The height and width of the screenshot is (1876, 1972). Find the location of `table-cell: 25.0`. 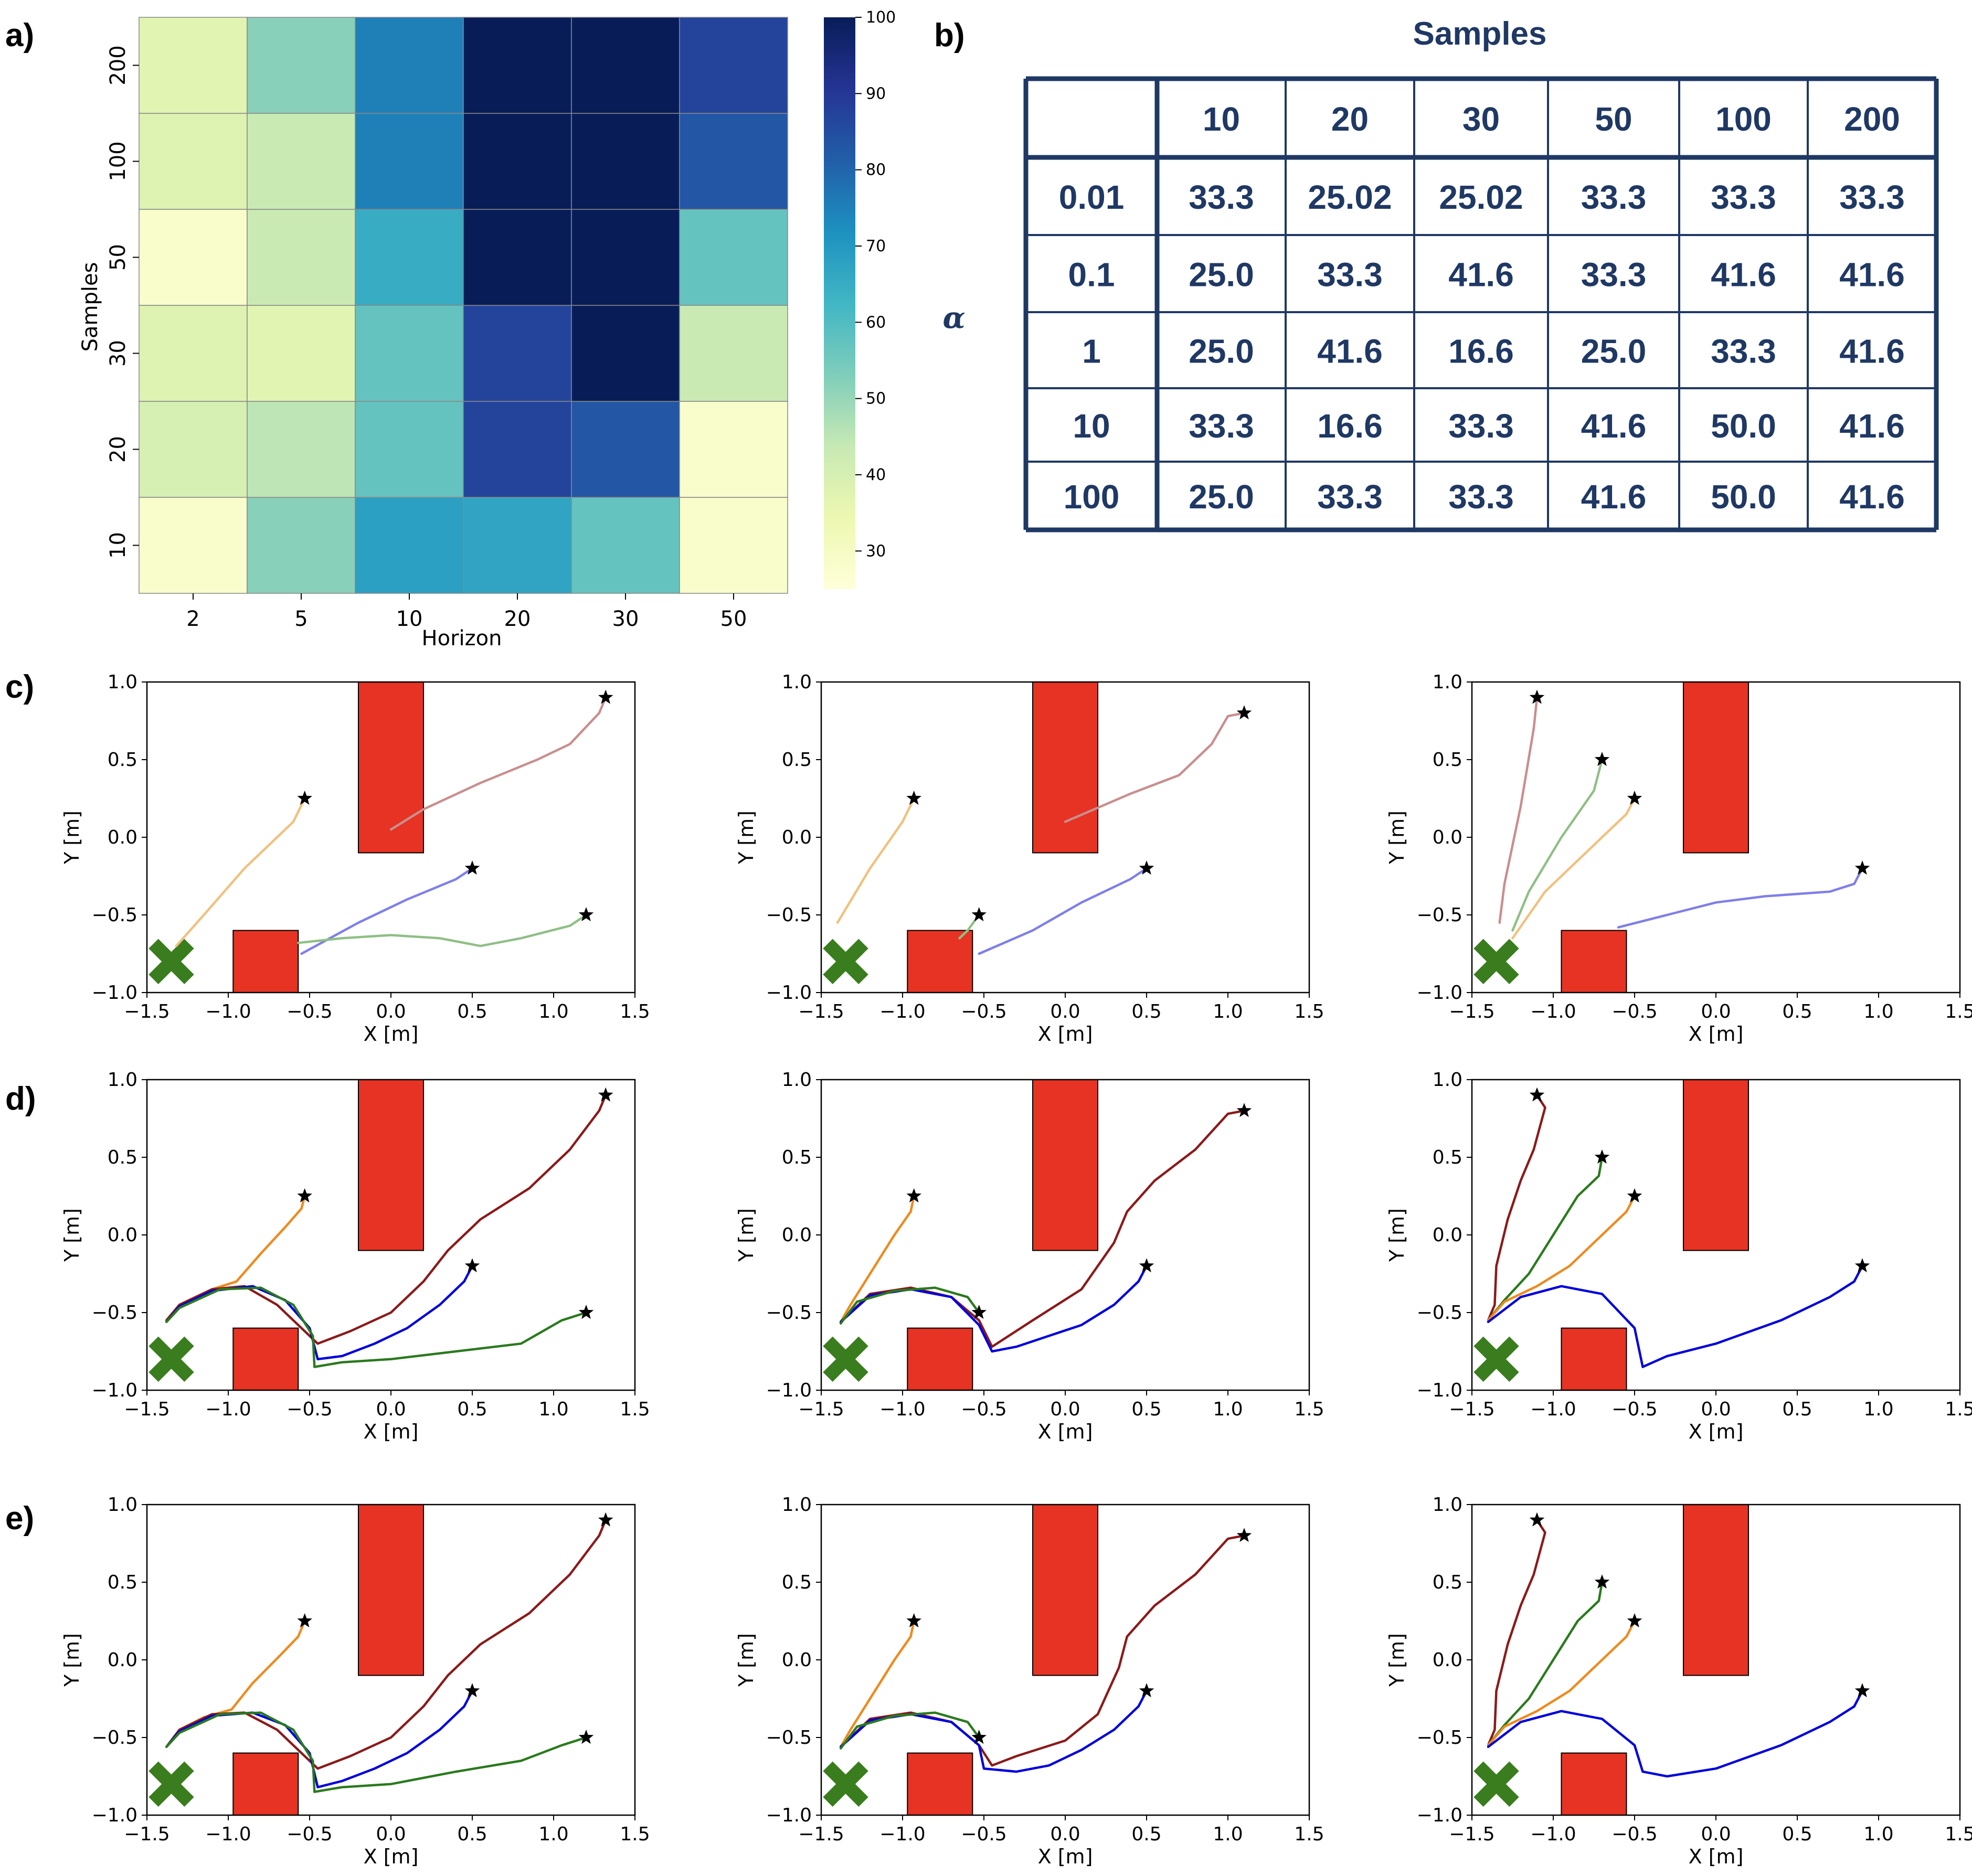

table-cell: 25.0 is located at coordinates (1221, 497).